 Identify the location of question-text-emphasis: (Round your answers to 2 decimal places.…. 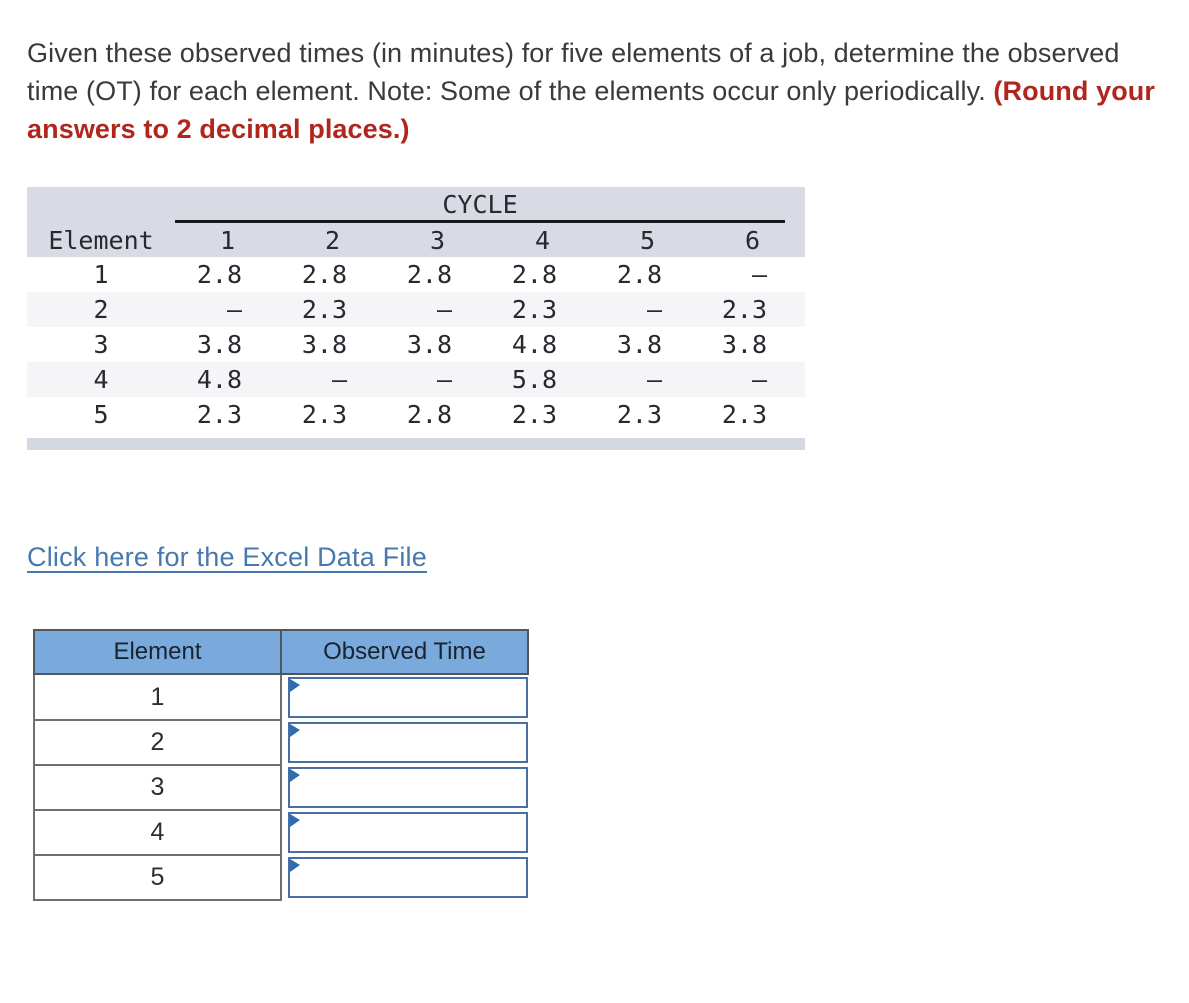
(591, 110).